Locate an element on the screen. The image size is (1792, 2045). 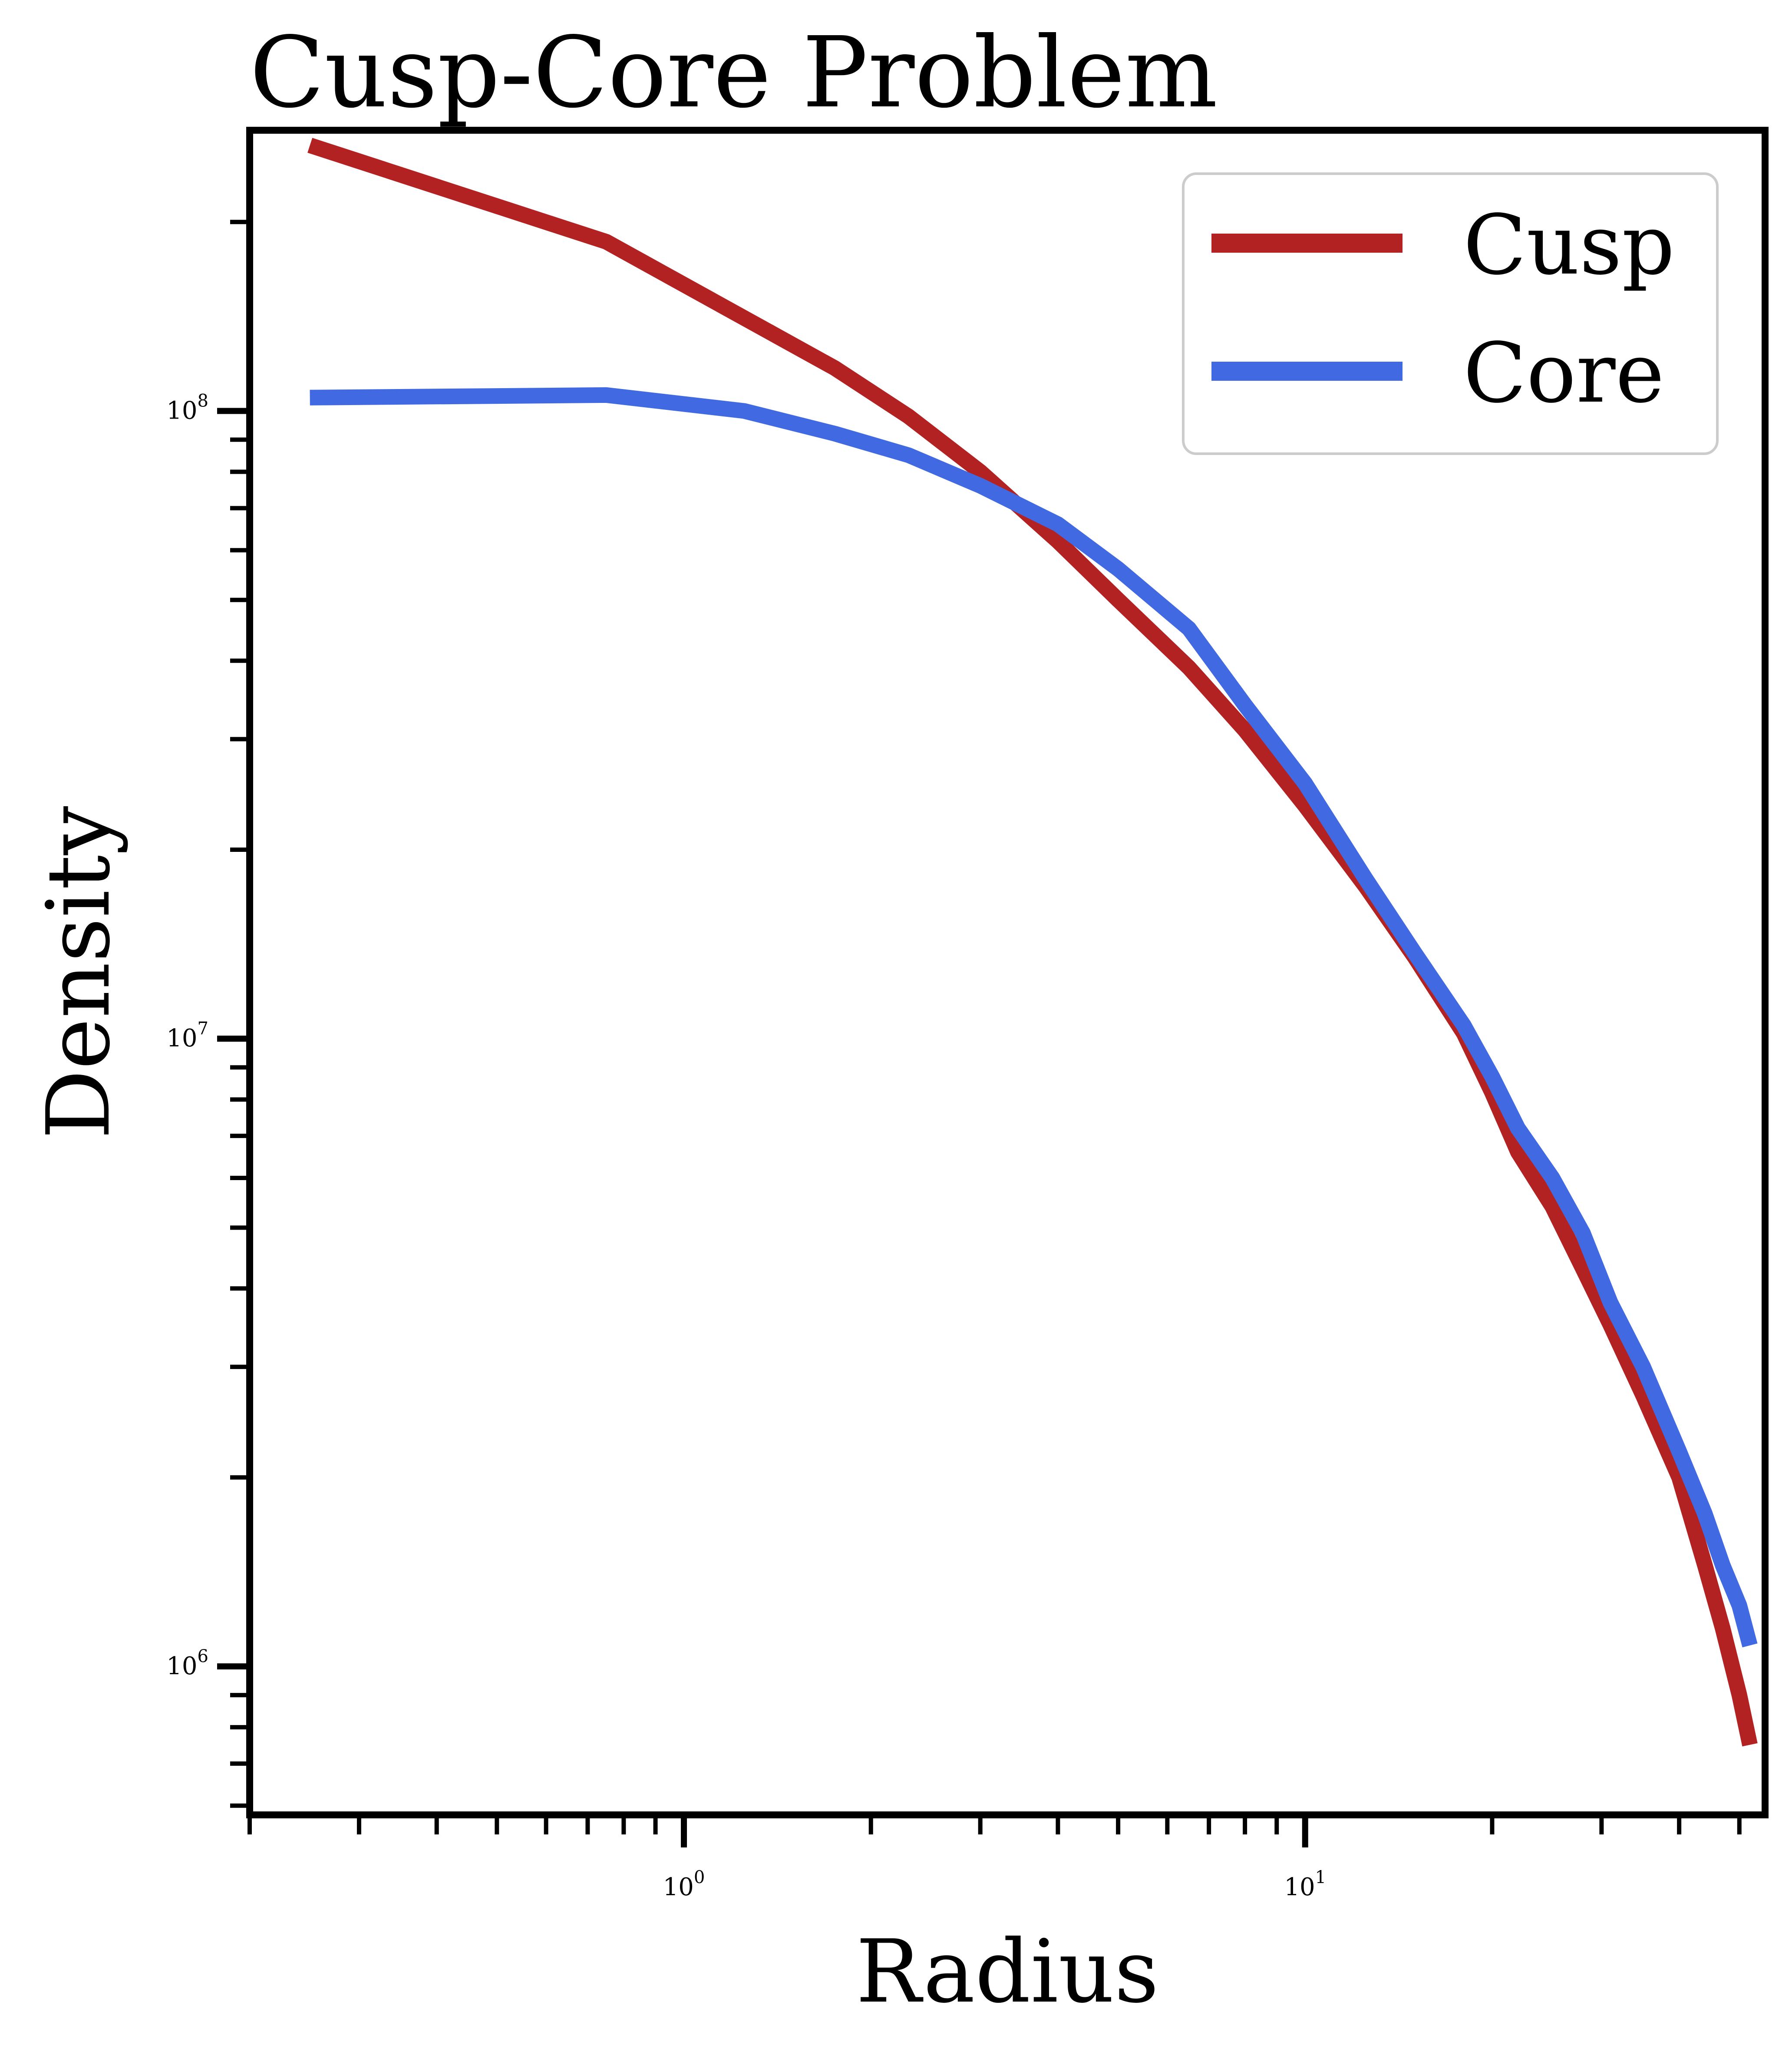
y-tick-label: 10⁸ is located at coordinates (187, 408).